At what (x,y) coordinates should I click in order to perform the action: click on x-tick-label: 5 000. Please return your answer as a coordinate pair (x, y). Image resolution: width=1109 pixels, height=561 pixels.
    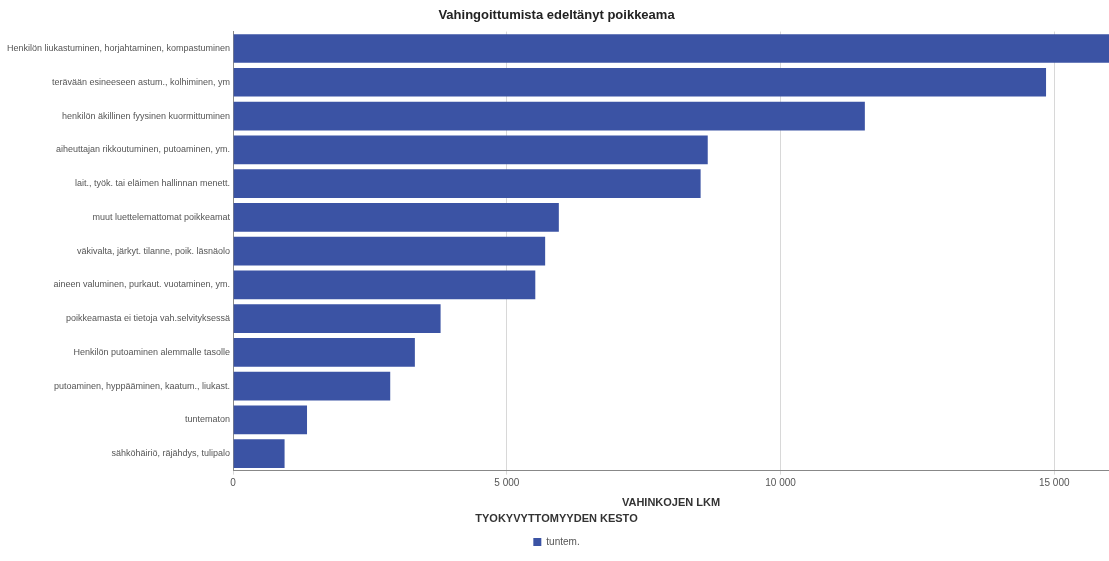
    Looking at the image, I should click on (507, 483).